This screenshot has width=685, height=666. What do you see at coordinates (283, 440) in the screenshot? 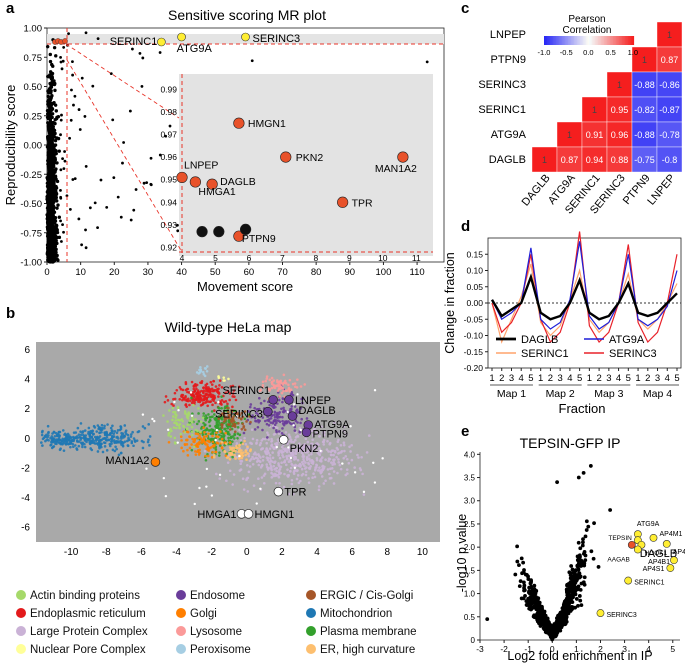
I see `protein-marker` at bounding box center [283, 440].